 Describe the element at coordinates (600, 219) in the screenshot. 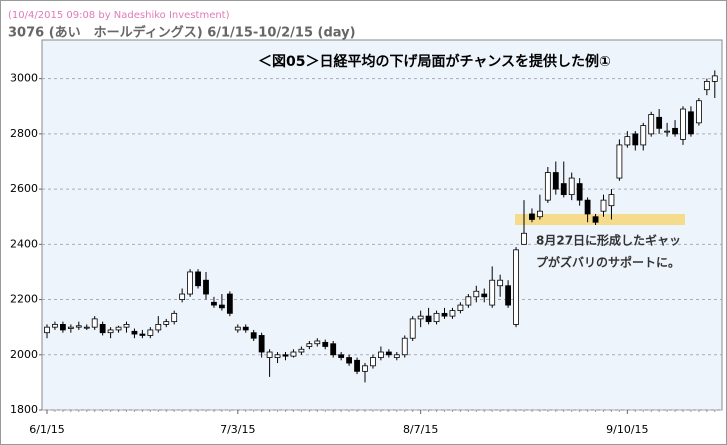

I see `gap-highlight` at that location.